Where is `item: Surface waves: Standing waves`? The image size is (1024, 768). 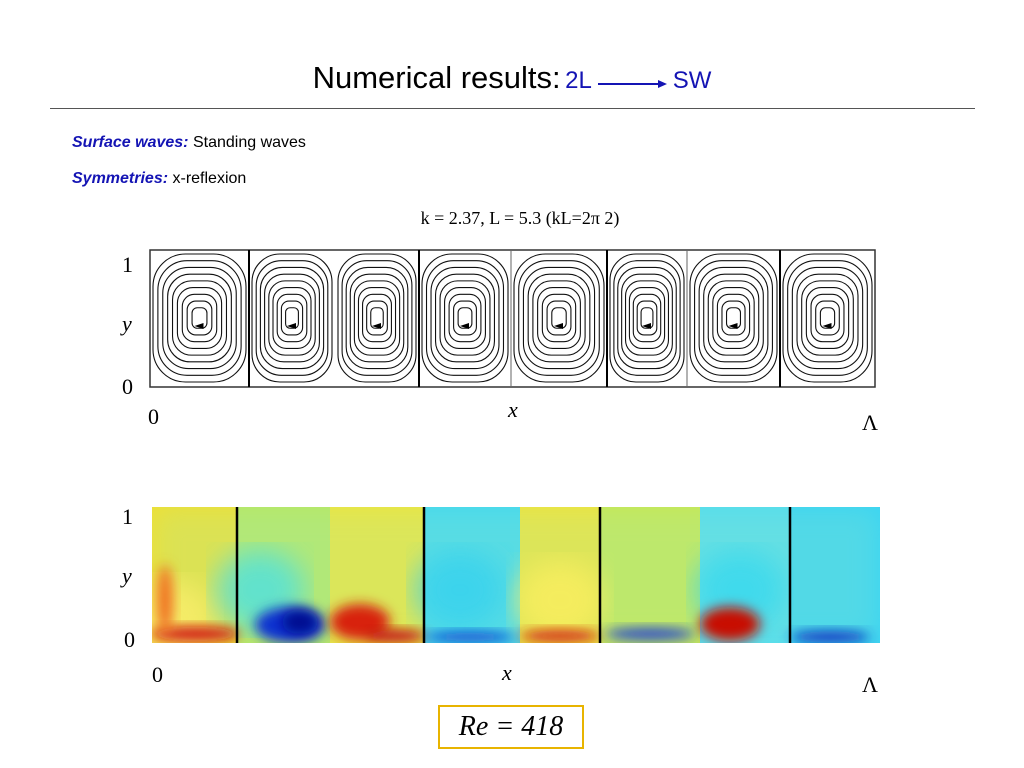
item: Surface waves: Standing waves is located at coordinates (189, 143).